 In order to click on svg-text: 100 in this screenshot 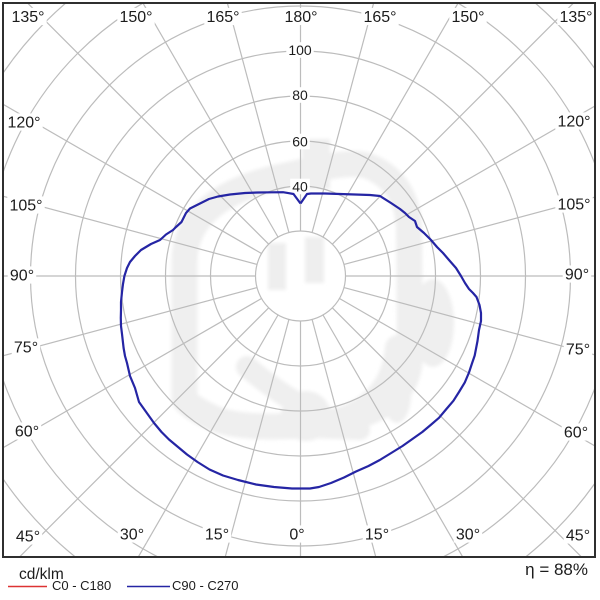, I will do `click(300, 50)`.